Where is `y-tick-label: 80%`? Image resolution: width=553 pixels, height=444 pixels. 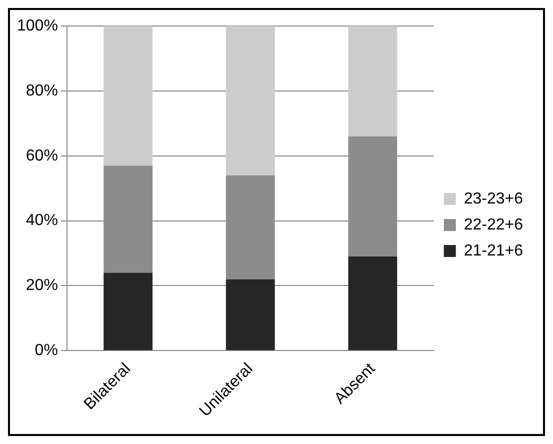 y-tick-label: 80% is located at coordinates (42, 91).